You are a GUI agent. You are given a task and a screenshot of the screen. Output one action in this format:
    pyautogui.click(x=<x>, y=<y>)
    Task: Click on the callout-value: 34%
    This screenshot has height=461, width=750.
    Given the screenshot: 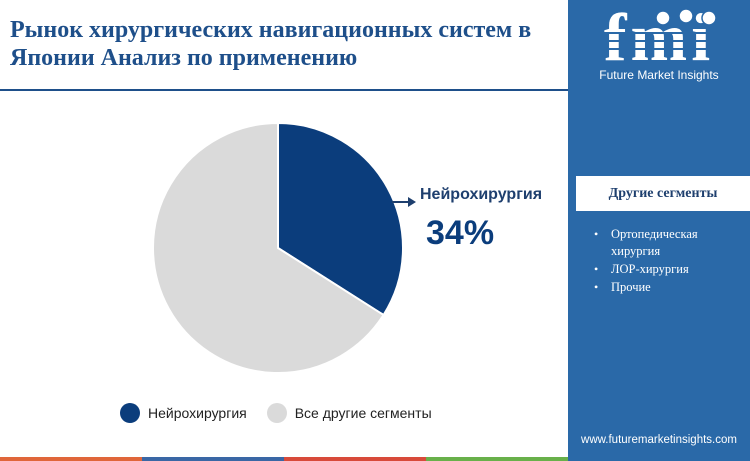 What is the action you would take?
    pyautogui.click(x=460, y=233)
    